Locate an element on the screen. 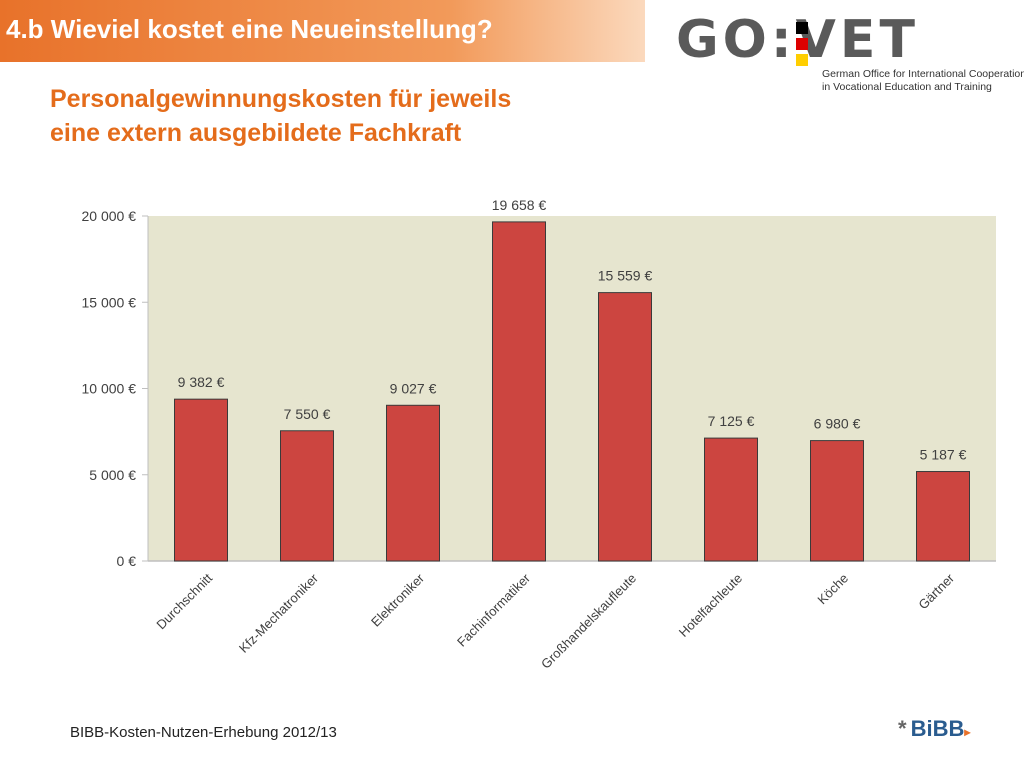 The image size is (1024, 768). y-tick-label: 15 000 € is located at coordinates (109, 302).